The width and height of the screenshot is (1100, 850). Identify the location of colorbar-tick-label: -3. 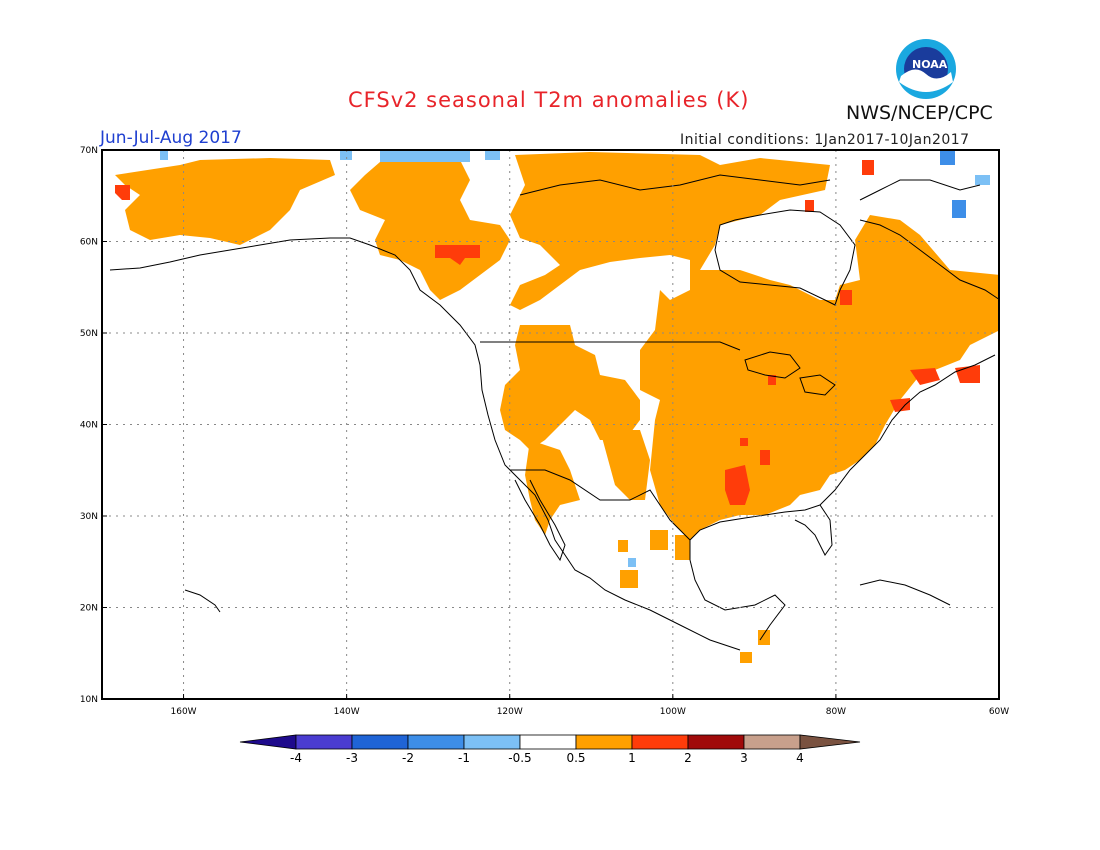
(352, 758).